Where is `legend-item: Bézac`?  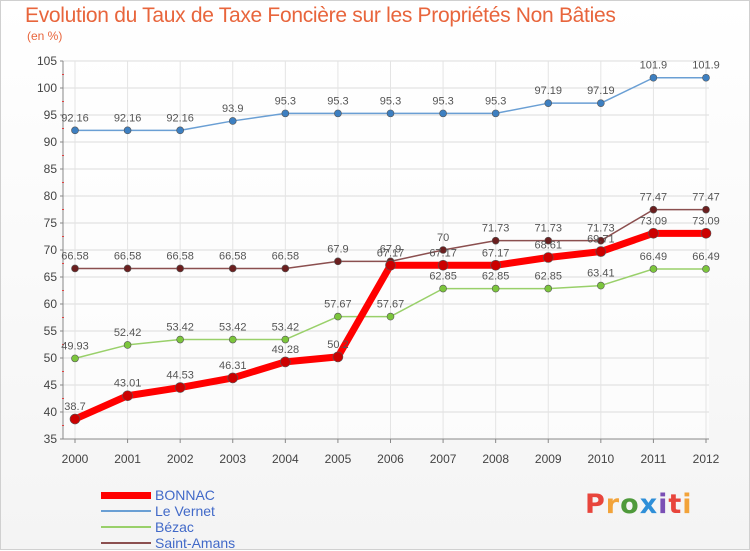 legend-item: Bézac is located at coordinates (168, 527).